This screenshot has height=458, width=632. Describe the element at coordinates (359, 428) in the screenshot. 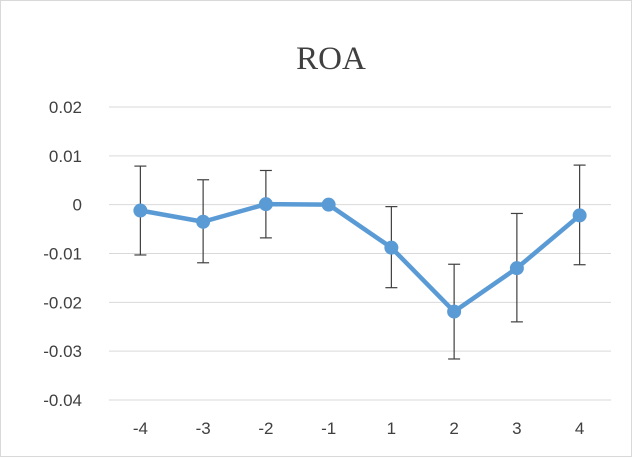

I see `x-axis-tick-labels: -4 -3 -2 -1 1 2 3 4` at that location.